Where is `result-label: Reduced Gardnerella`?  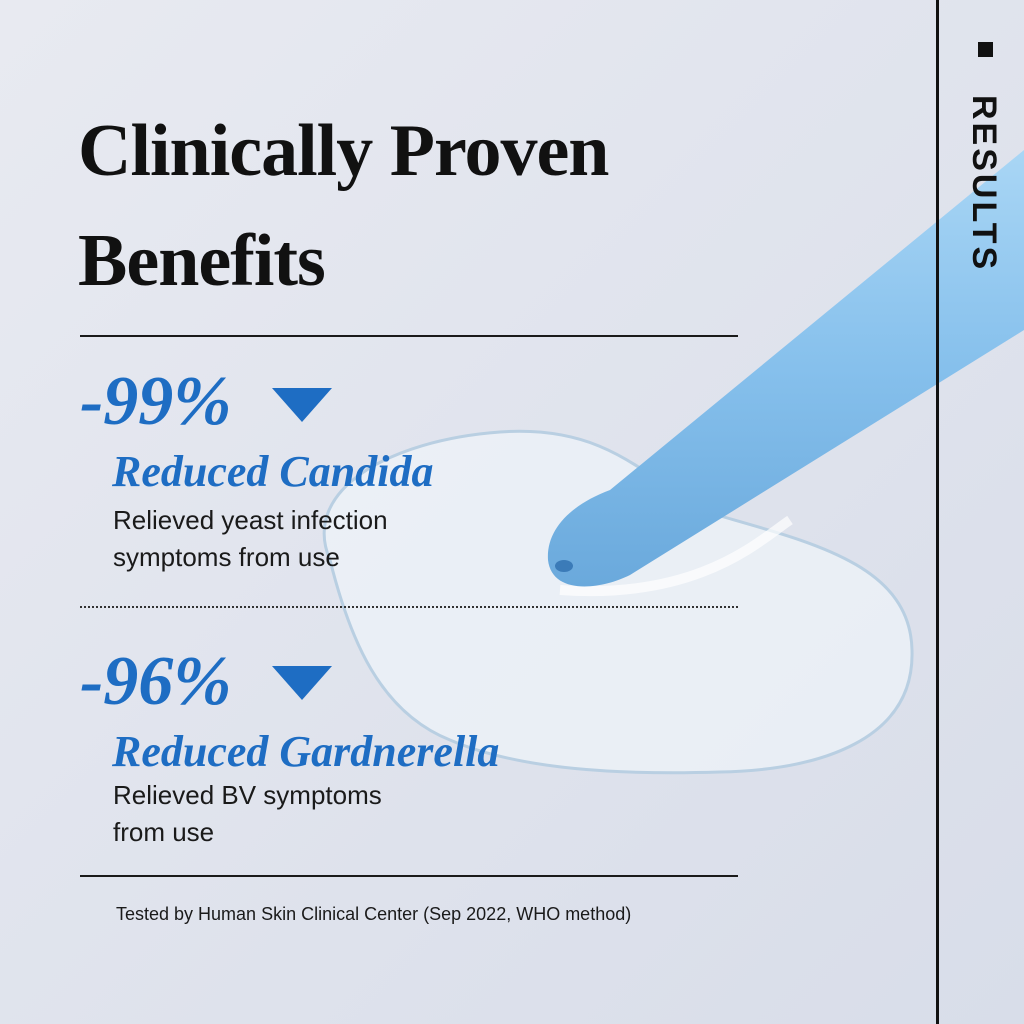
result-label: Reduced Gardnerella is located at coordinates (306, 751).